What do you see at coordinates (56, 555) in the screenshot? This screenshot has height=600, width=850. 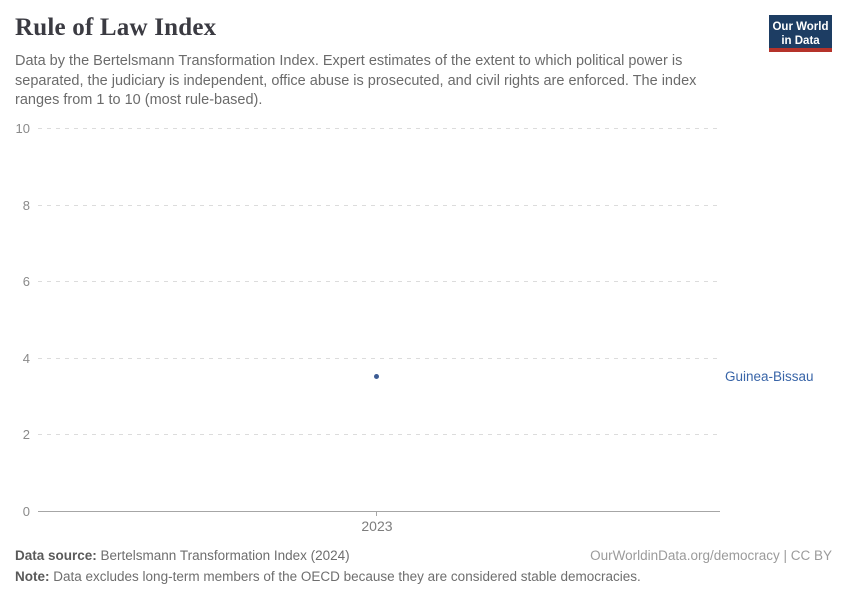 I see `data-source-label: Data source:` at bounding box center [56, 555].